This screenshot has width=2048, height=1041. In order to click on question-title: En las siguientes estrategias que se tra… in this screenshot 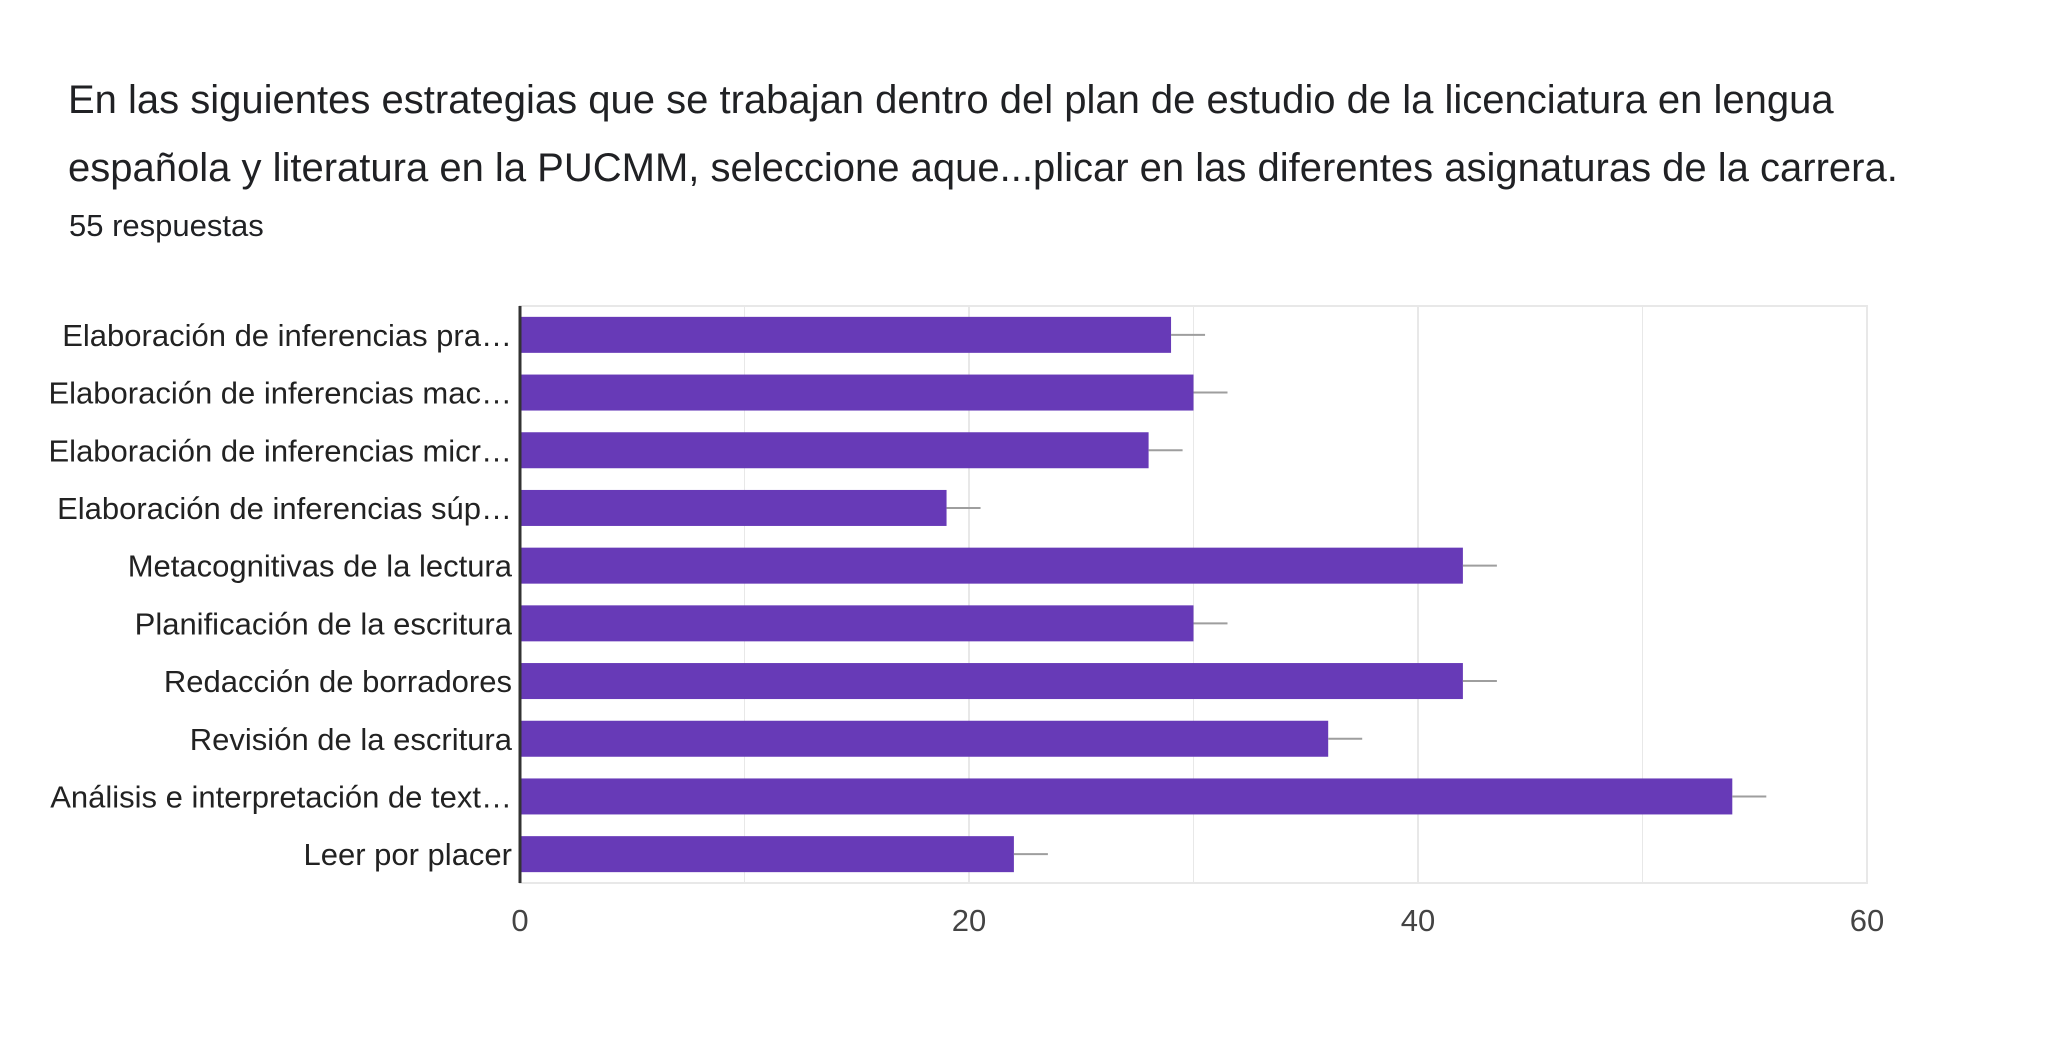, I will do `click(1048, 134)`.